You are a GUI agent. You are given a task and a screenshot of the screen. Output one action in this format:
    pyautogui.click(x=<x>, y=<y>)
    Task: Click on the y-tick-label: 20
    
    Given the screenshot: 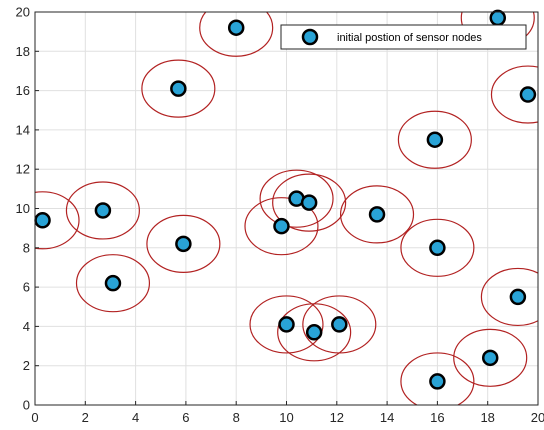 What is the action you would take?
    pyautogui.click(x=23, y=12)
    